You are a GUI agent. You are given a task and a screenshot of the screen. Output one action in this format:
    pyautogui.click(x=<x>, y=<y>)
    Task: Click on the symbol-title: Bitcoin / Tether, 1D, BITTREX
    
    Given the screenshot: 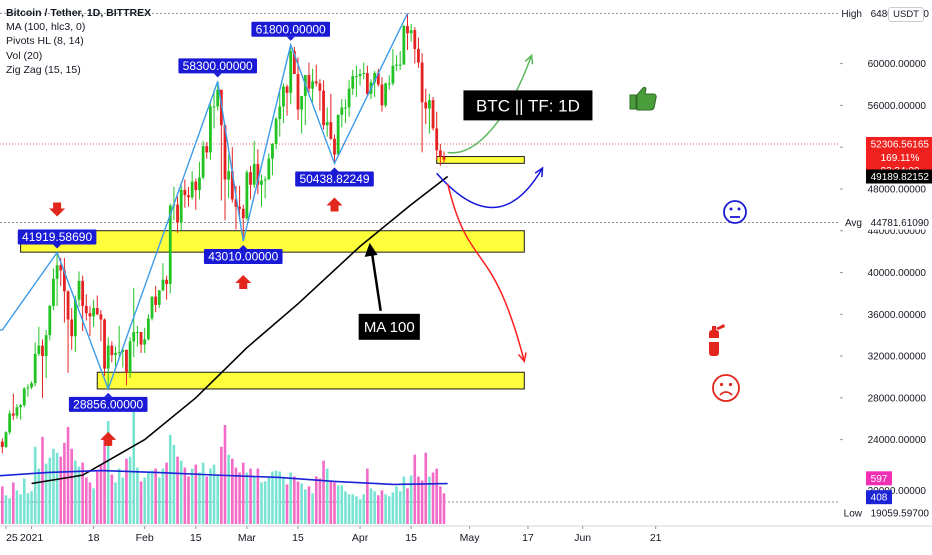 What is the action you would take?
    pyautogui.click(x=78, y=13)
    